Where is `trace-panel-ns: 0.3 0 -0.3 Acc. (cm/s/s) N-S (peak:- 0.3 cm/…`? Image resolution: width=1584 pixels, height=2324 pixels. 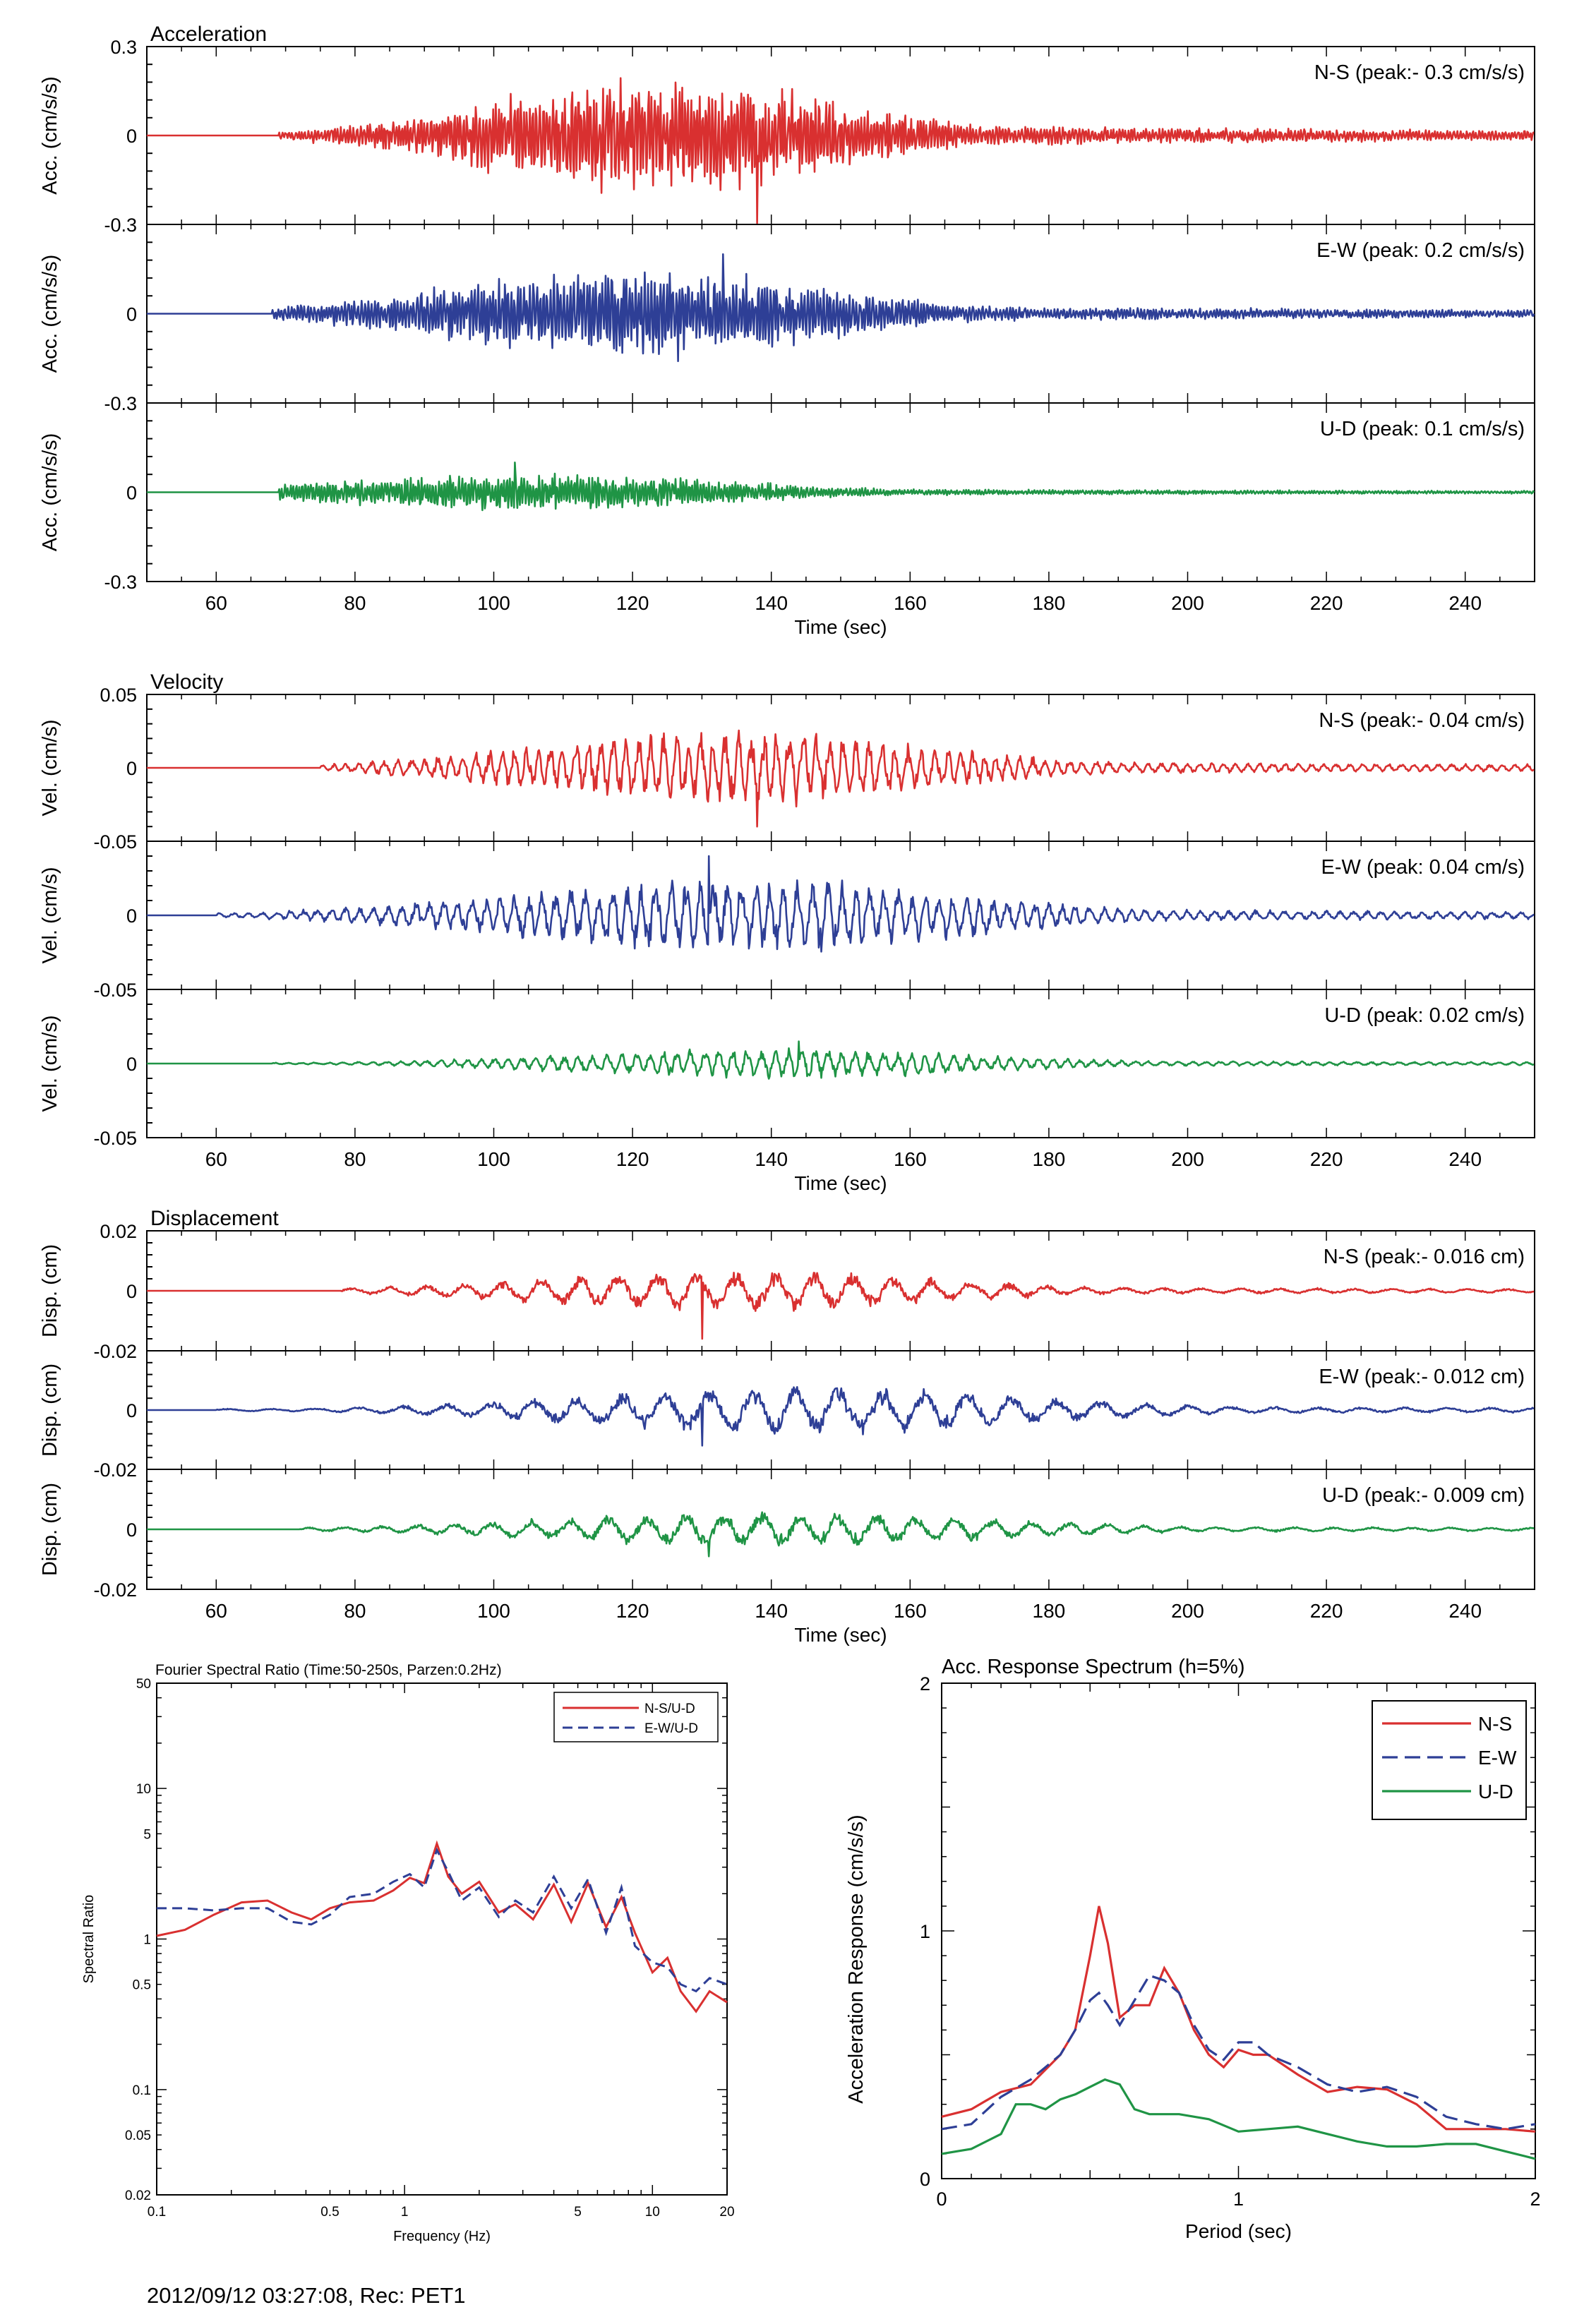 trace-panel-ns: 0.3 0 -0.3 Acc. (cm/s/s) N-S (peak:- 0.3 cm/… is located at coordinates (787, 136).